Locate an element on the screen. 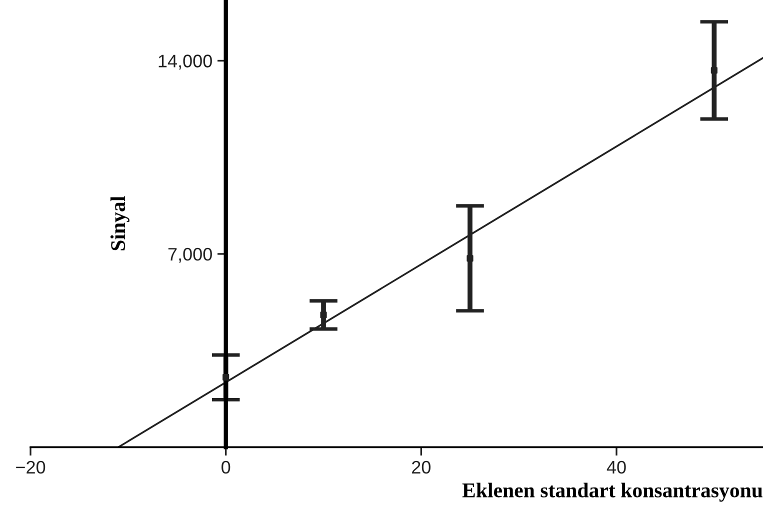 Image resolution: width=763 pixels, height=523 pixels. x-tick-label: 40 is located at coordinates (616, 467).